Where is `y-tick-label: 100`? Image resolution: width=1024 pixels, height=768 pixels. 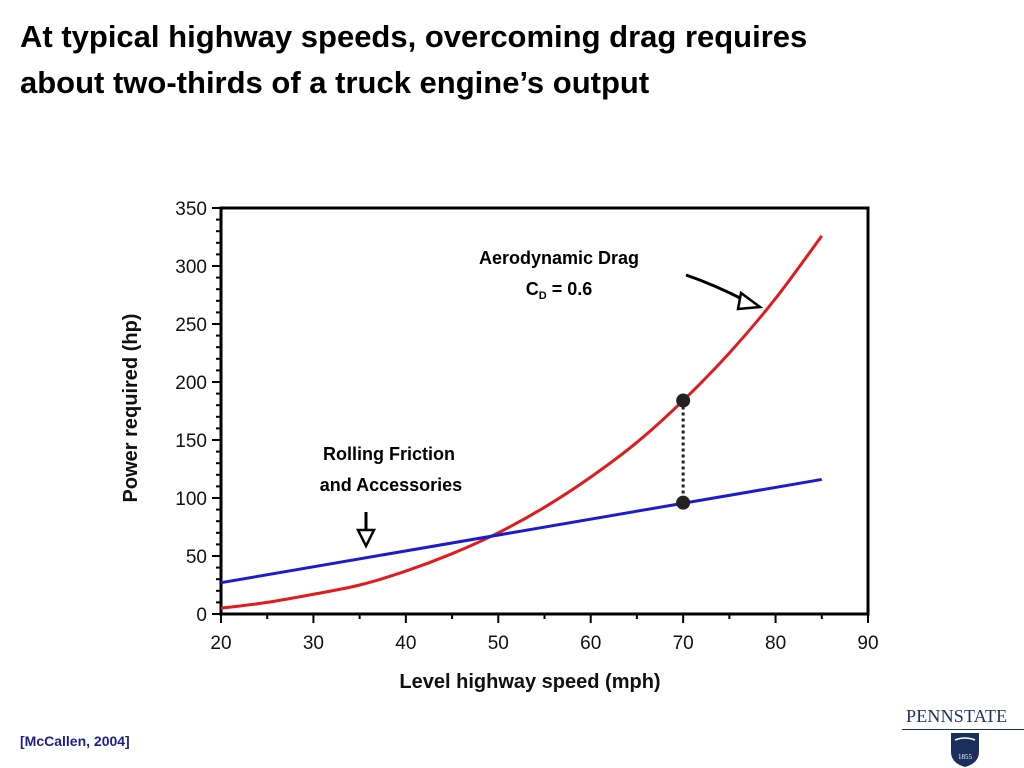 y-tick-label: 100 is located at coordinates (191, 499).